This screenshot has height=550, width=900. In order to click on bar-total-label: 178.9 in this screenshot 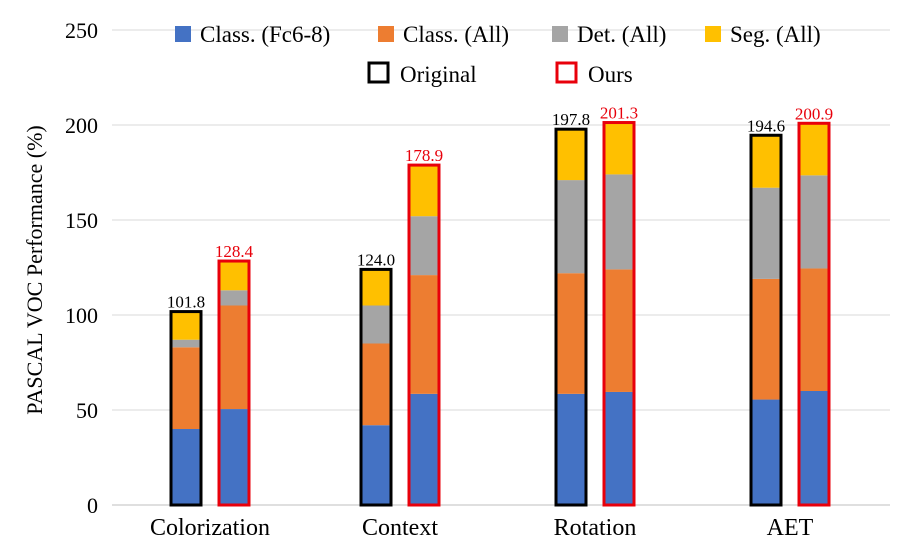, I will do `click(424, 155)`.